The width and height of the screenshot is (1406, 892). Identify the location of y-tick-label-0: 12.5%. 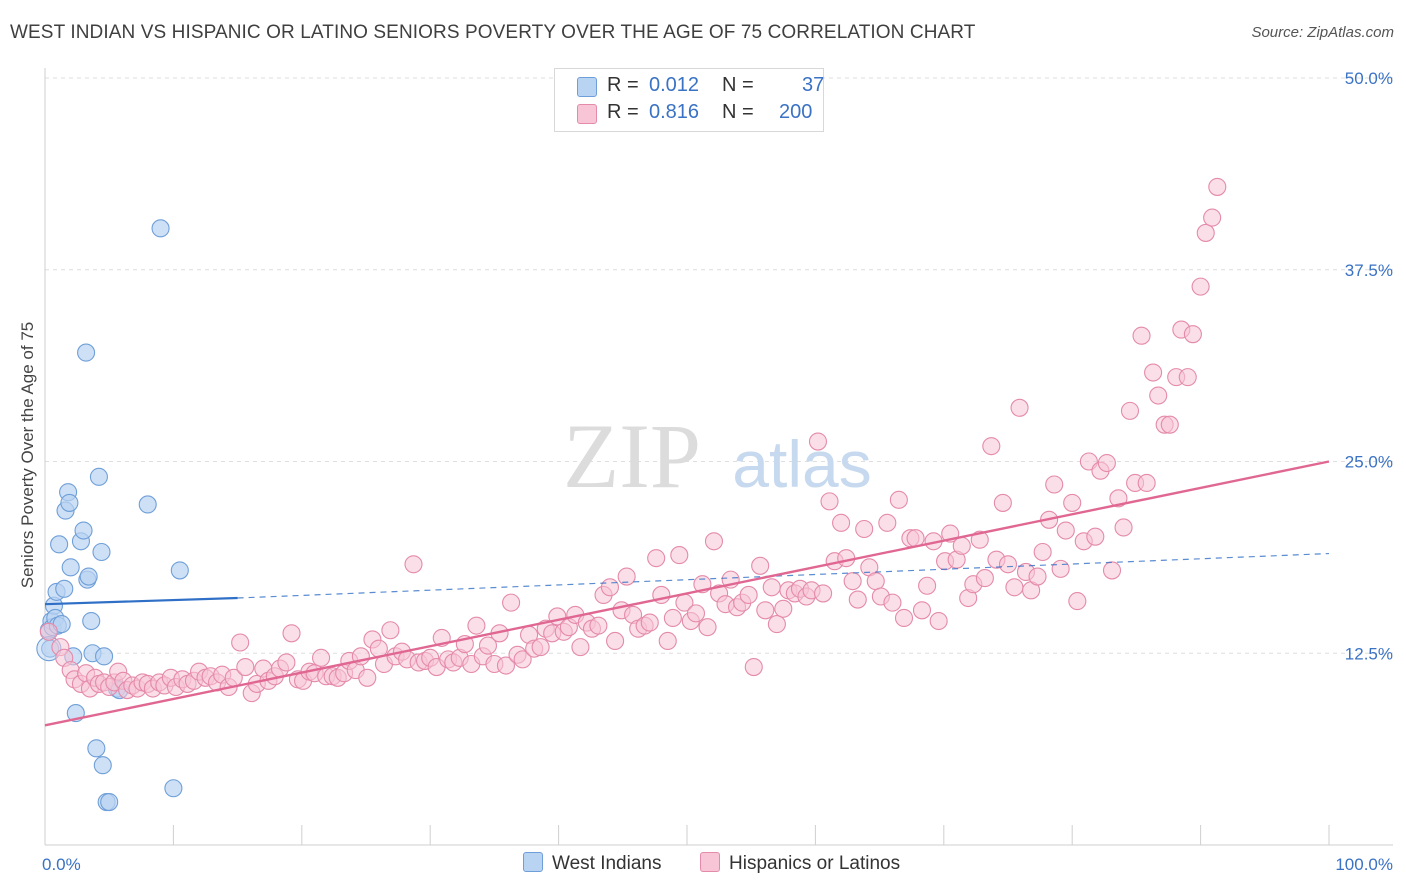
(1369, 653).